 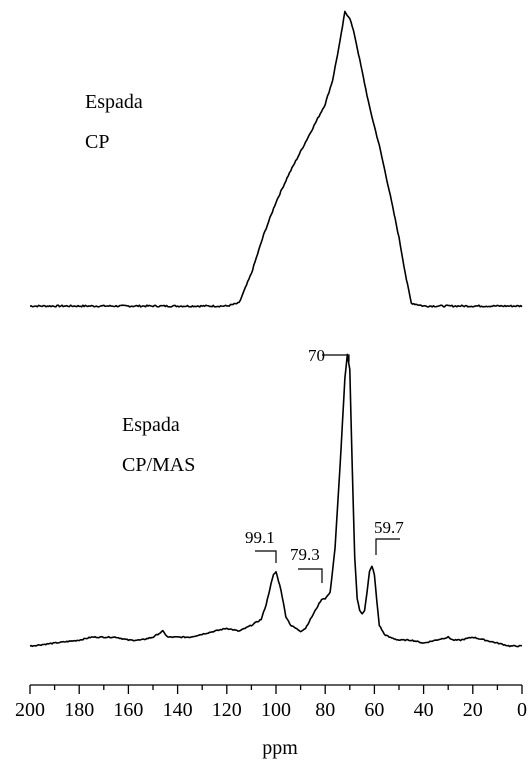 I want to click on spectrum-2-label-line-2: CP/MAS, so click(x=158, y=465).